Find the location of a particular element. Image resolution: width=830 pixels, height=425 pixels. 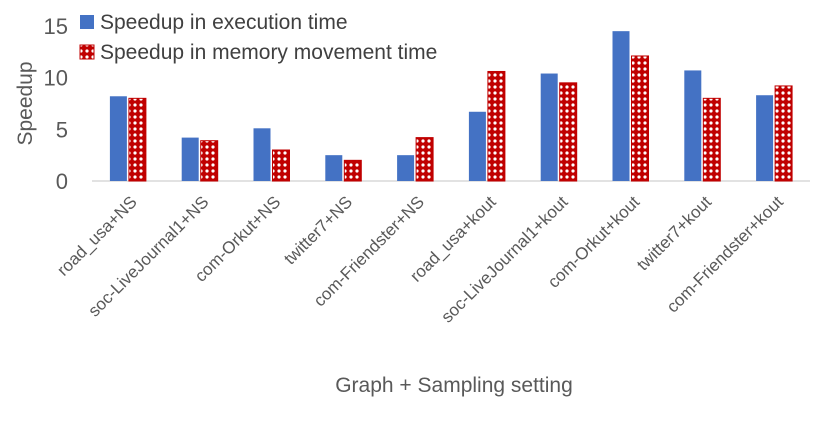

legend-swatch-execution is located at coordinates (87, 22).